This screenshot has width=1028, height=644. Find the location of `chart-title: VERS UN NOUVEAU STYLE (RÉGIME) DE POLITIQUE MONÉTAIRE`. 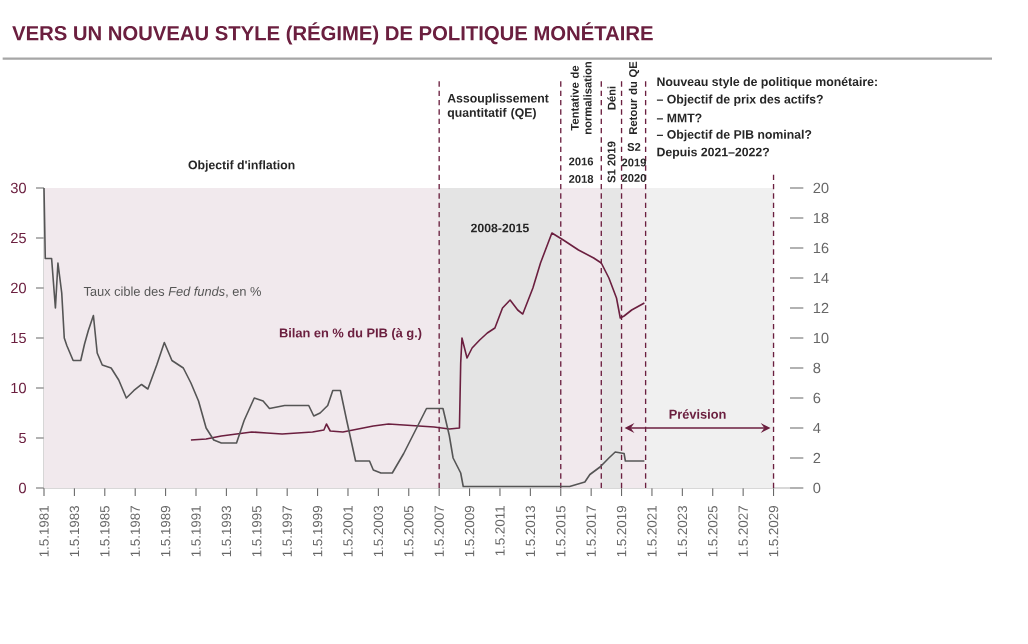

chart-title: VERS UN NOUVEAU STYLE (RÉGIME) DE POLITIQUE MONÉTAIRE is located at coordinates (332, 33).